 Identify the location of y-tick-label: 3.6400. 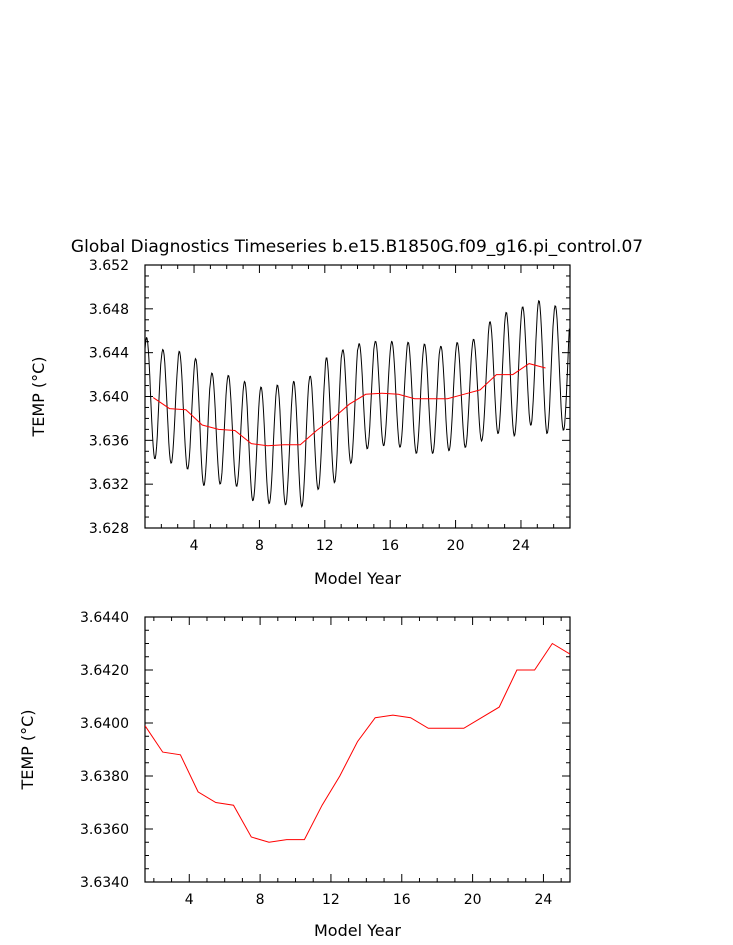
(104, 724).